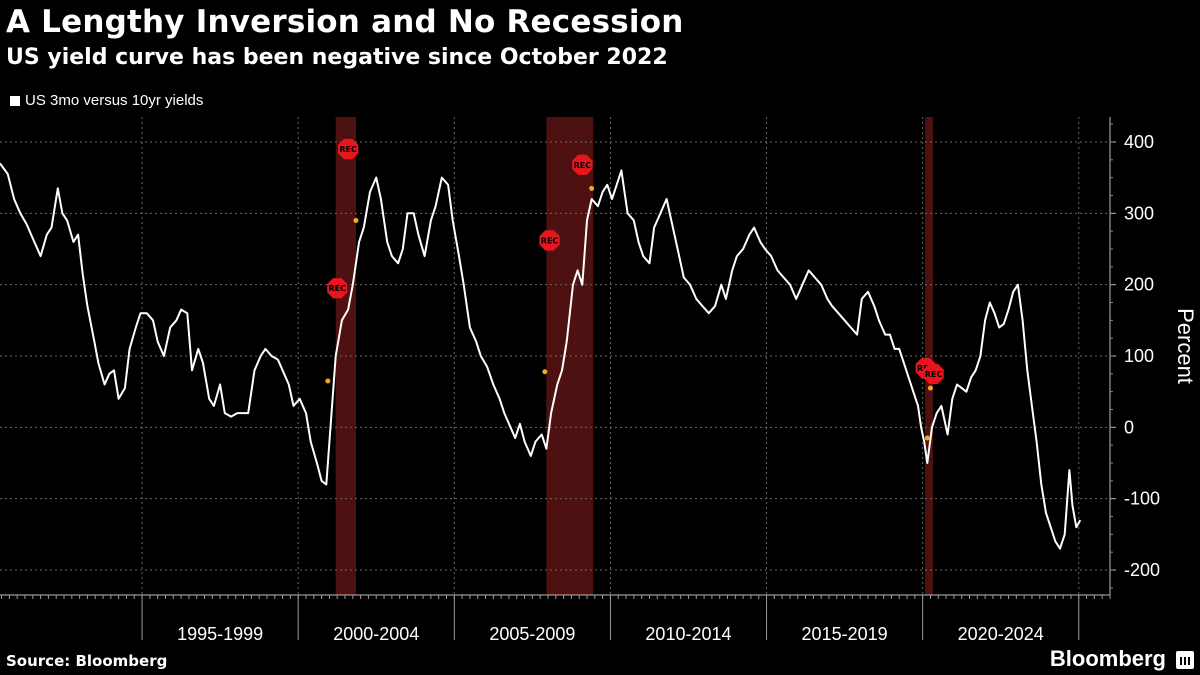  Describe the element at coordinates (1001, 634) in the screenshot. I see `x-tick-label: 2020-2024` at that location.